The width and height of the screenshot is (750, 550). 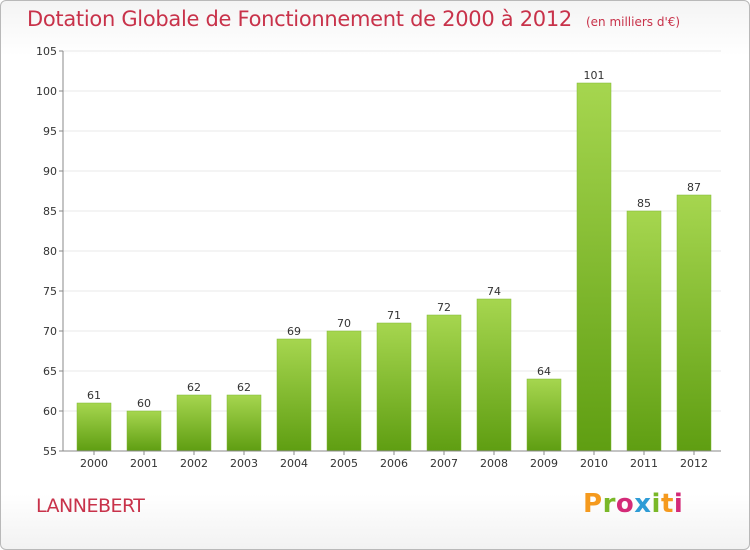 I want to click on value-label: 74, so click(x=494, y=291).